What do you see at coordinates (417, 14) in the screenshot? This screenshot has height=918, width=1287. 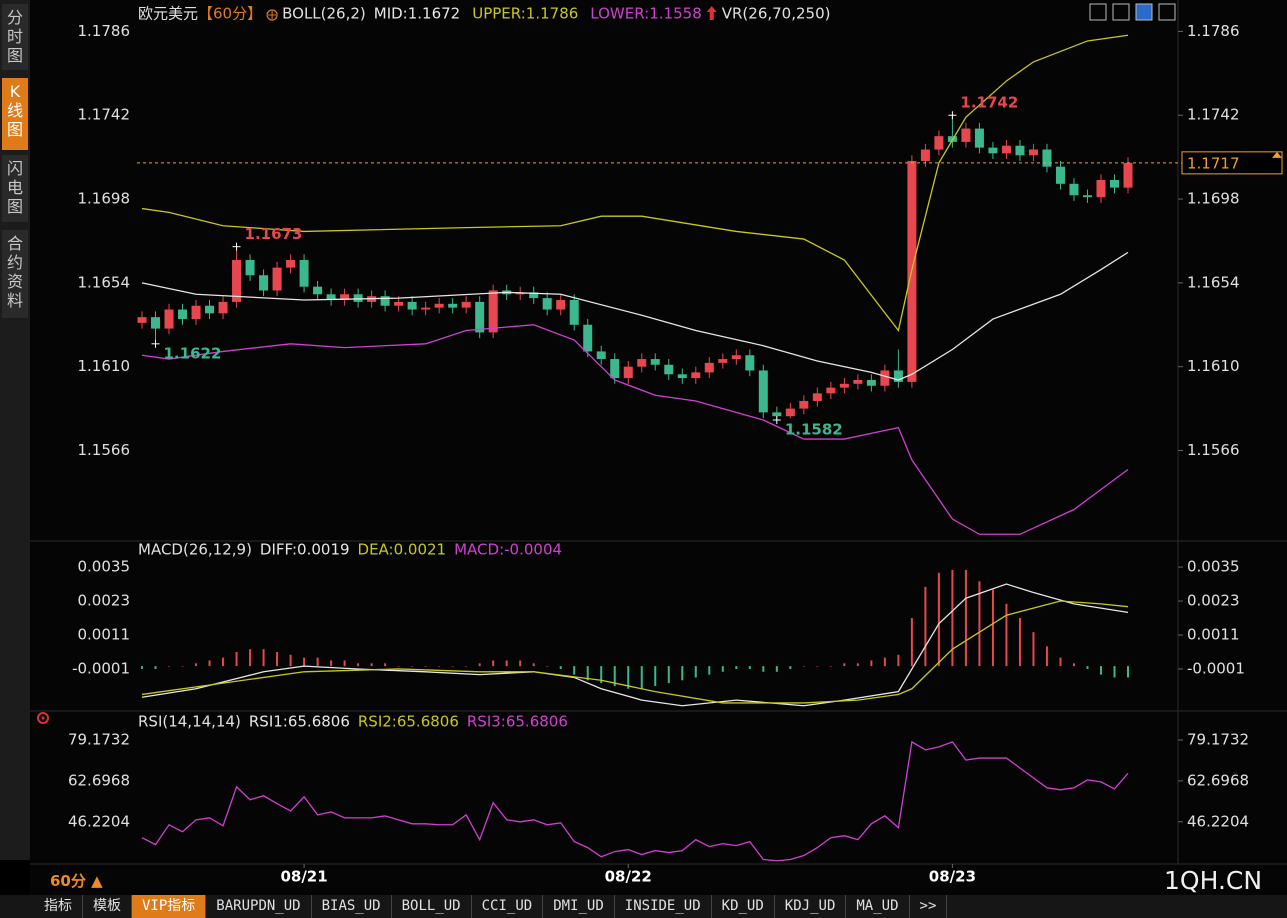 I see `legend-entry: MID:1.1672` at bounding box center [417, 14].